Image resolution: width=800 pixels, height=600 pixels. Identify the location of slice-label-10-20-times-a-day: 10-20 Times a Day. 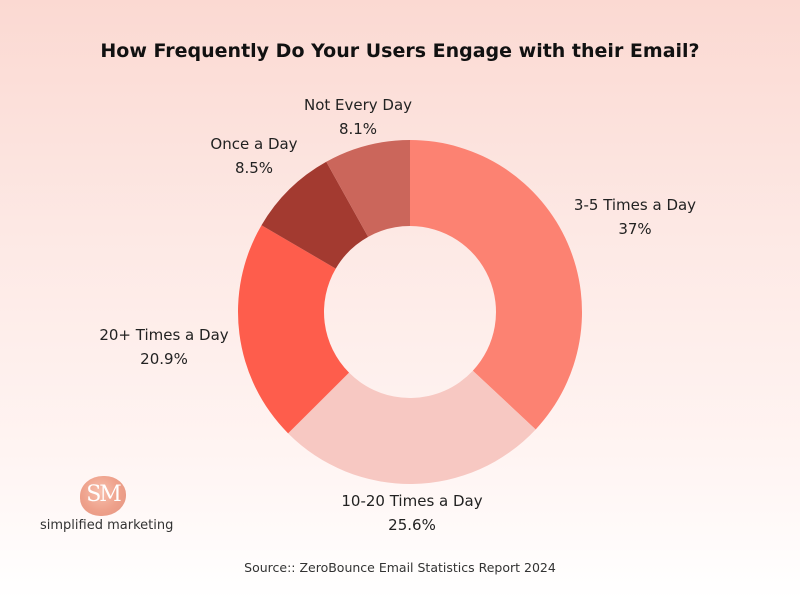
(411, 501).